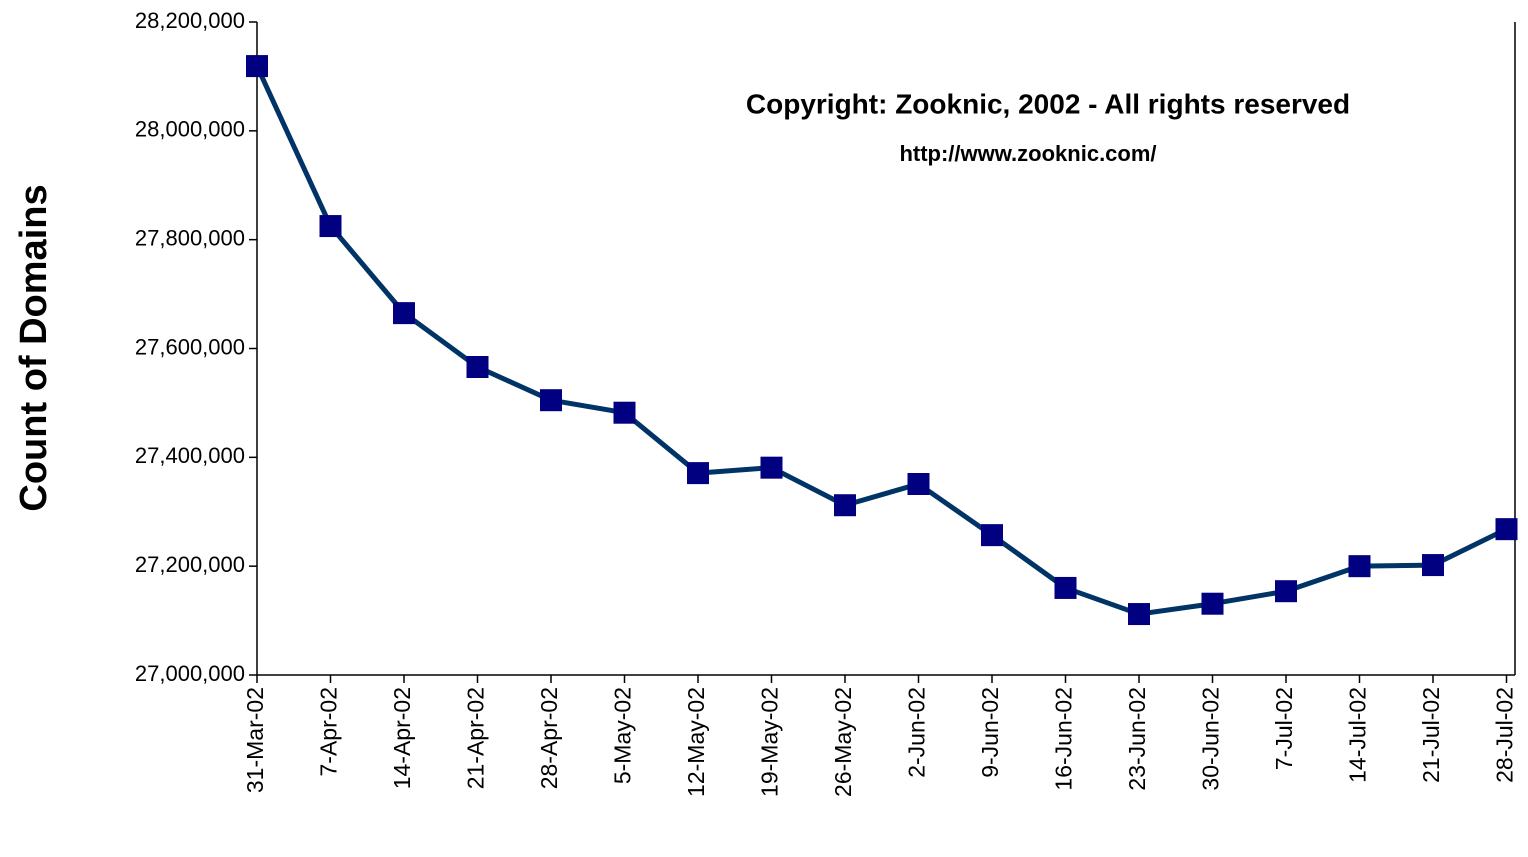 This screenshot has height=857, width=1528. Describe the element at coordinates (190, 564) in the screenshot. I see `y-tick-label: 27,200,000` at that location.